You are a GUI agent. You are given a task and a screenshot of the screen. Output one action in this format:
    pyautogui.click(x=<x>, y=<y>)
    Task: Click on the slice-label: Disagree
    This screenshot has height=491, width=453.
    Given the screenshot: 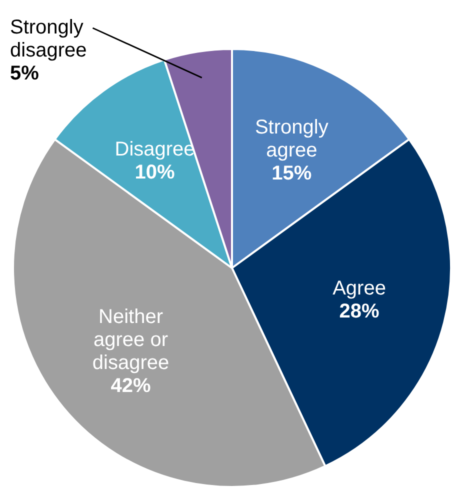 What is the action you would take?
    pyautogui.click(x=154, y=149)
    